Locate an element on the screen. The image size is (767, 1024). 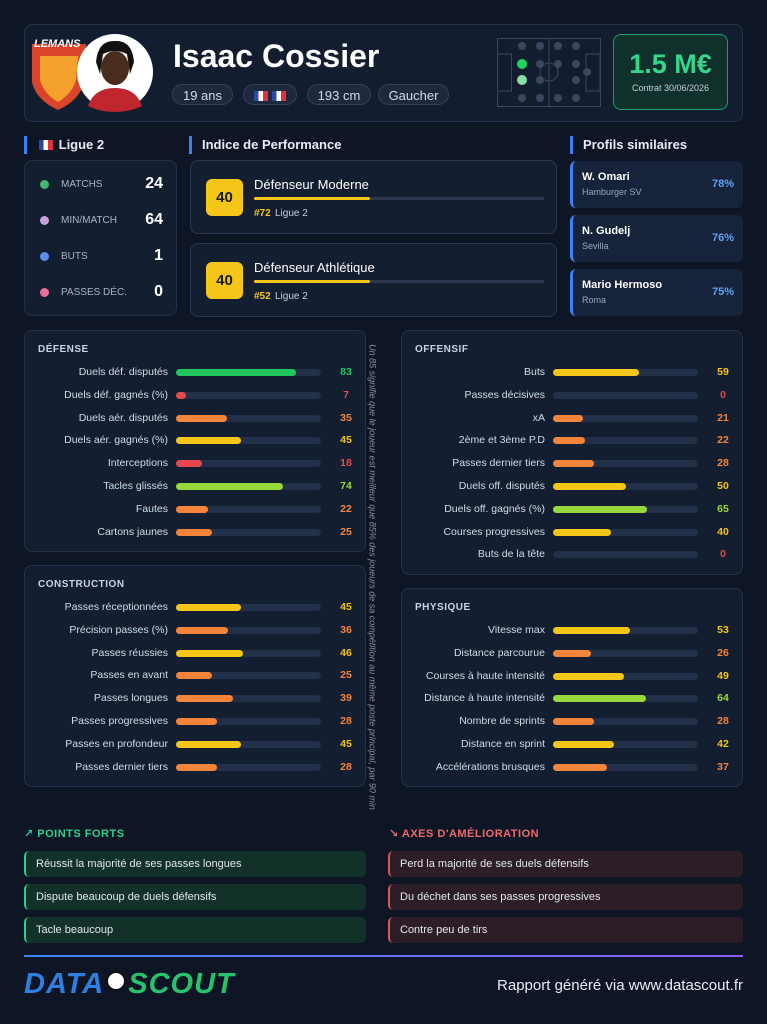
value-box: 1.5 M€ Contrat 30/06/2026 is located at coordinates (670, 72).